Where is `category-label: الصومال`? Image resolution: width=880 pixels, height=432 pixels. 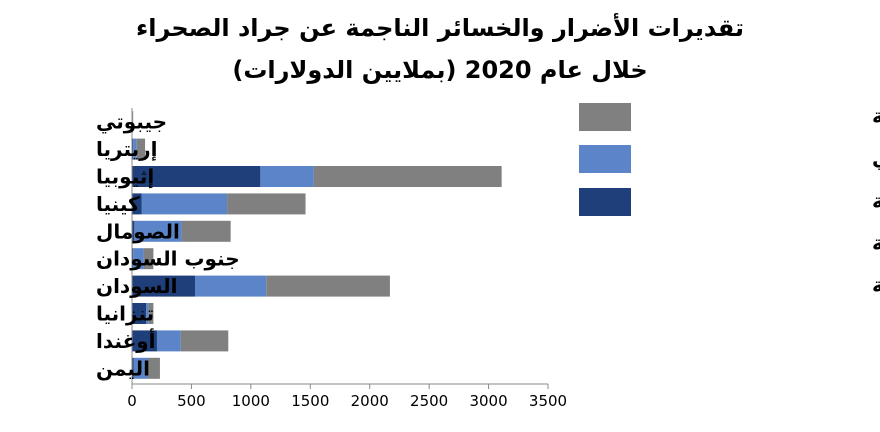
category-label: الصومال is located at coordinates (138, 231).